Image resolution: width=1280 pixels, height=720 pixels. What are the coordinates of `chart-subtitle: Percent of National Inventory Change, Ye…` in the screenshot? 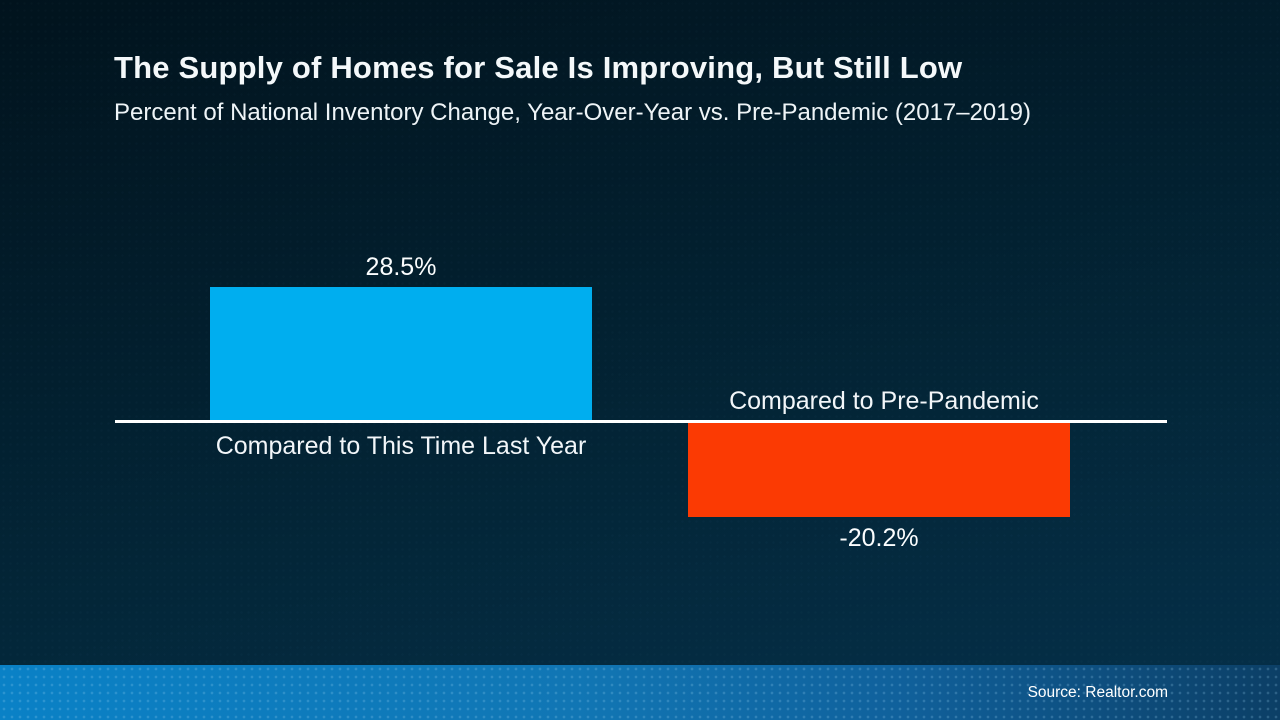 It's located at (572, 112).